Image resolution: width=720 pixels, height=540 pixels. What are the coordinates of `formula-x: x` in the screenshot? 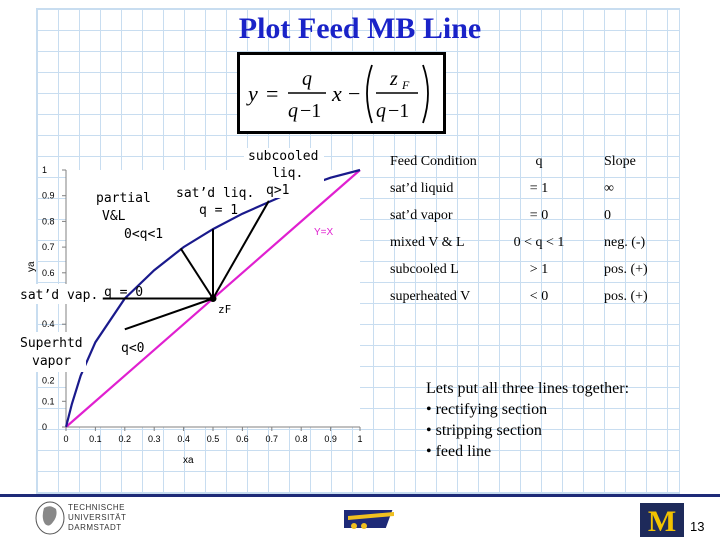 It's located at (336, 93).